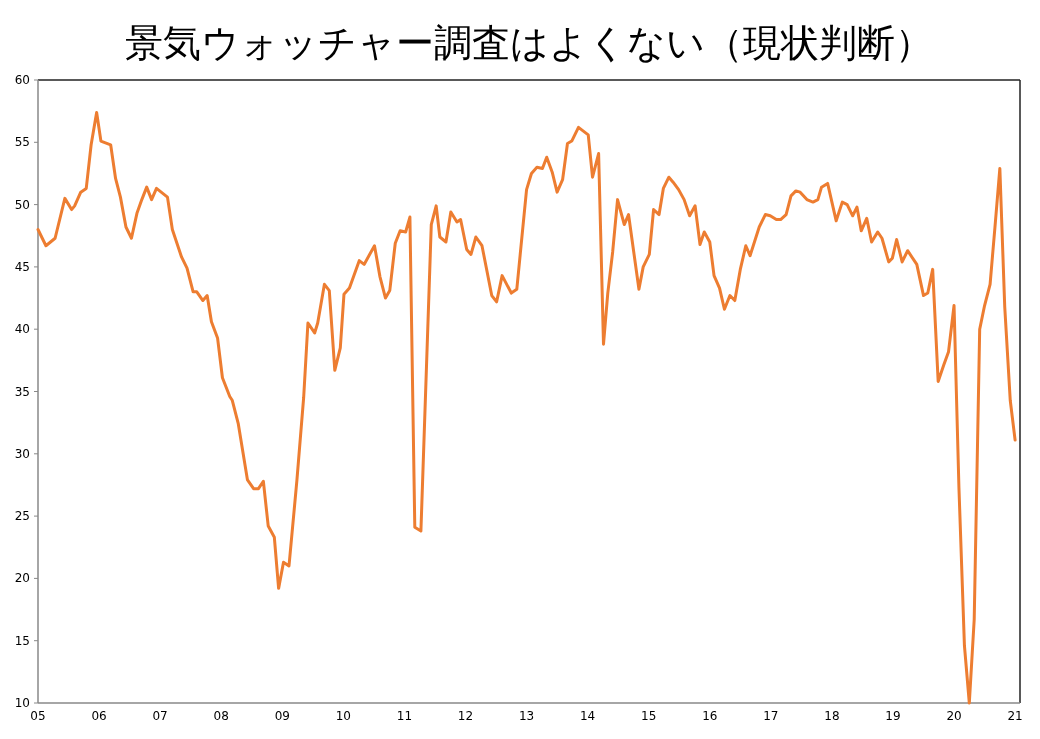  What do you see at coordinates (22, 453) in the screenshot?
I see `y-tick-label: 30` at bounding box center [22, 453].